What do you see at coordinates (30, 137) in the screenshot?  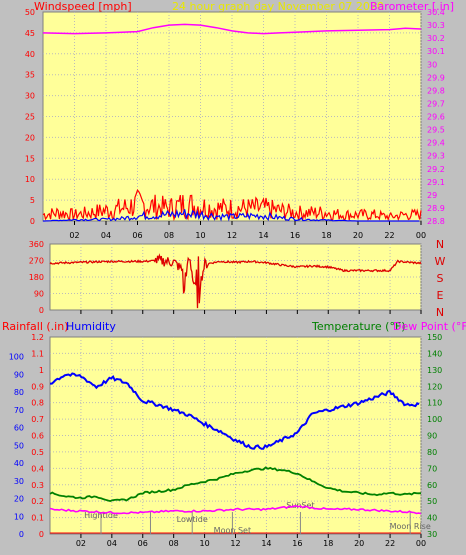 I see `wind-y-tick-label: 20` at bounding box center [30, 137].